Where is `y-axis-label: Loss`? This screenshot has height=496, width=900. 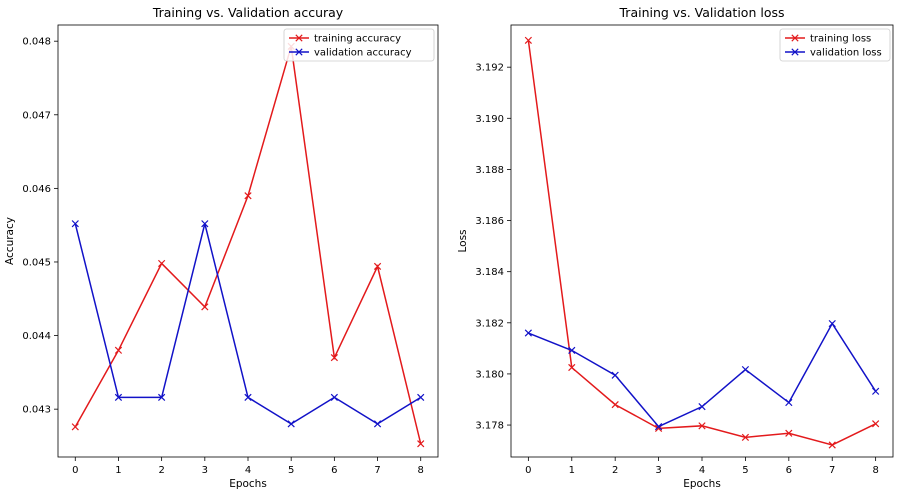
y-axis-label: Loss is located at coordinates (463, 240).